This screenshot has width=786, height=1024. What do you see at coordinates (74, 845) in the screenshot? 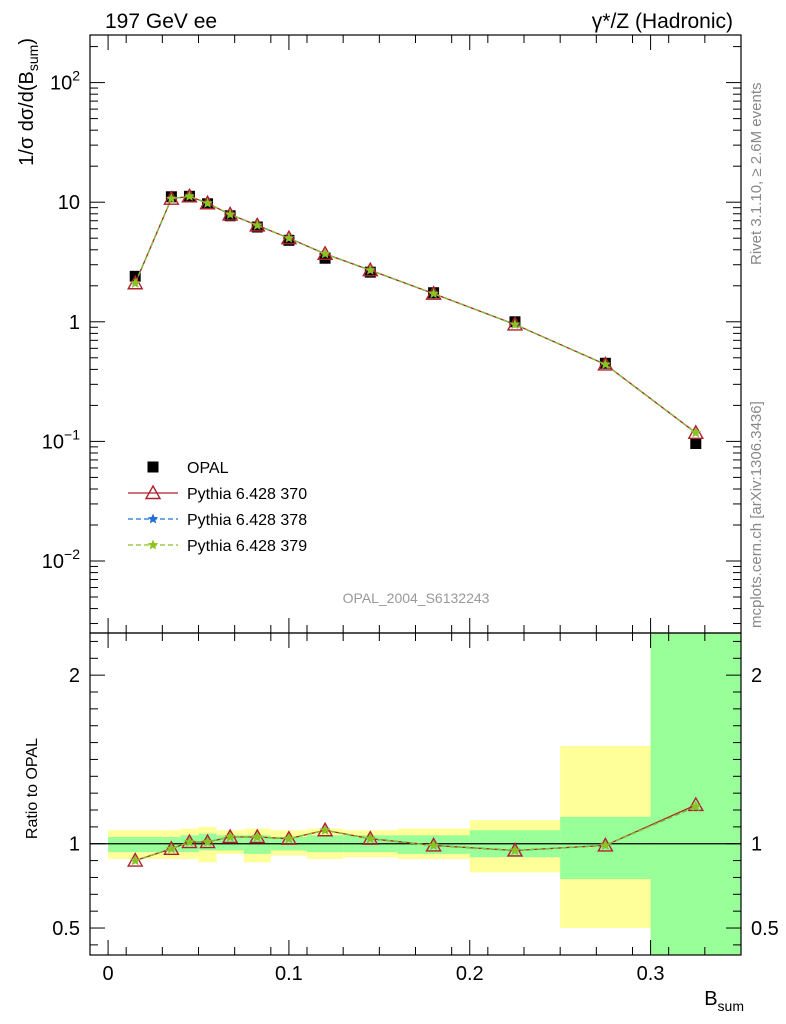
I see `ratio-y-tick-label-left: 1` at bounding box center [74, 845].